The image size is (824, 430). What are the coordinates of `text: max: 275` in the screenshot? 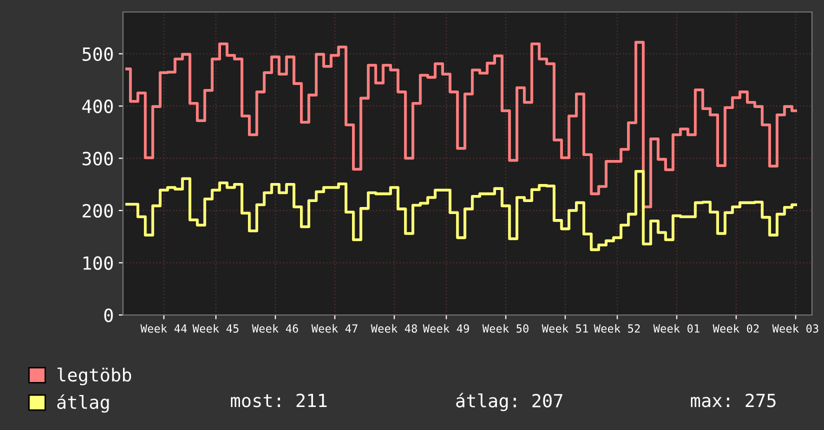 It's located at (733, 401).